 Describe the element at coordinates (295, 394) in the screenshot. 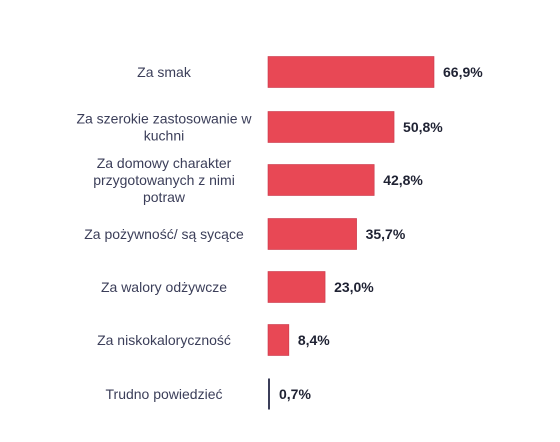

I see `value-label-7: 0,7%` at that location.